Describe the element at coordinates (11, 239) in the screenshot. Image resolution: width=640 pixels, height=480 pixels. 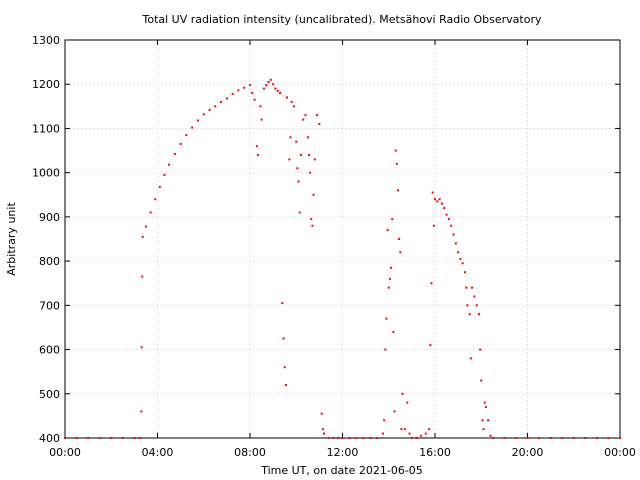
I see `y-axis-label: Arbitrary unit` at that location.